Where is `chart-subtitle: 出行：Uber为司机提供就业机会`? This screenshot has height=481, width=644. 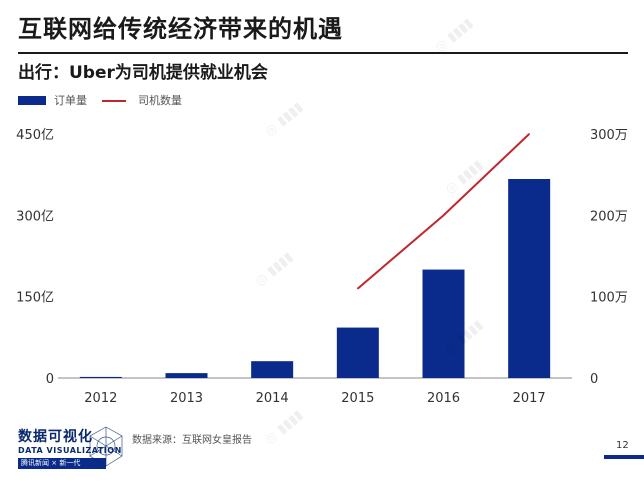
chart-subtitle: 出行：Uber为司机提供就业机会 is located at coordinates (143, 73).